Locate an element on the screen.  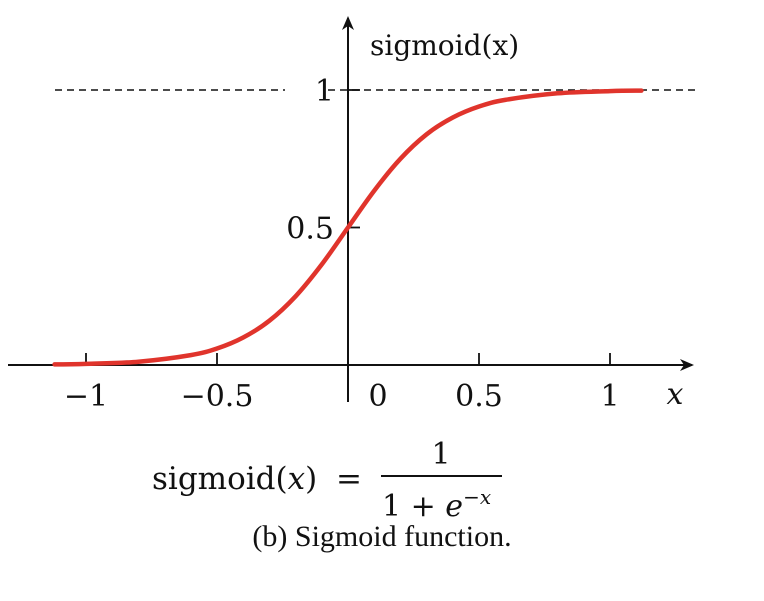
formula-den-exp: −x is located at coordinates (477, 497).